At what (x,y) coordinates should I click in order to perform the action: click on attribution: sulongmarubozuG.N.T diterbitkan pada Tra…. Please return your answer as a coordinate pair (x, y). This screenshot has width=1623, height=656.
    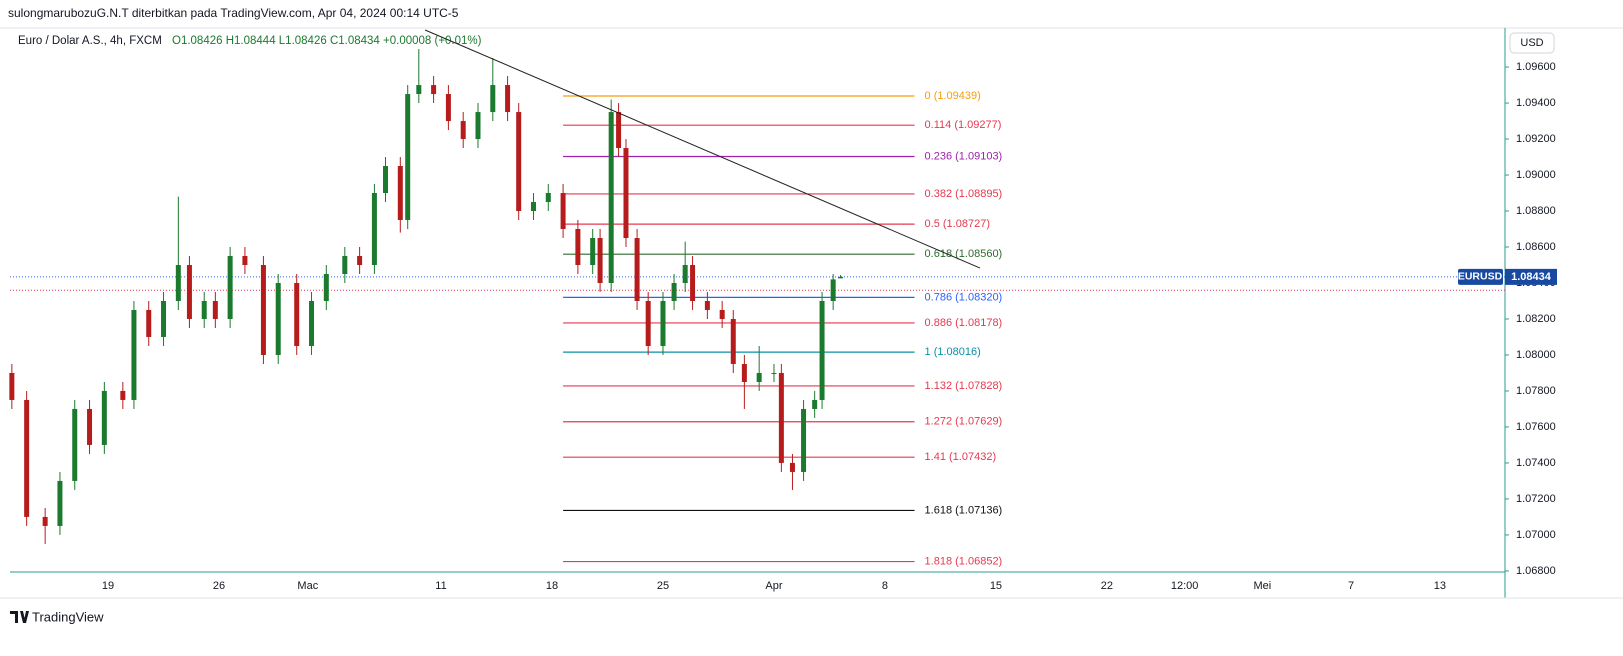
    Looking at the image, I should click on (233, 13).